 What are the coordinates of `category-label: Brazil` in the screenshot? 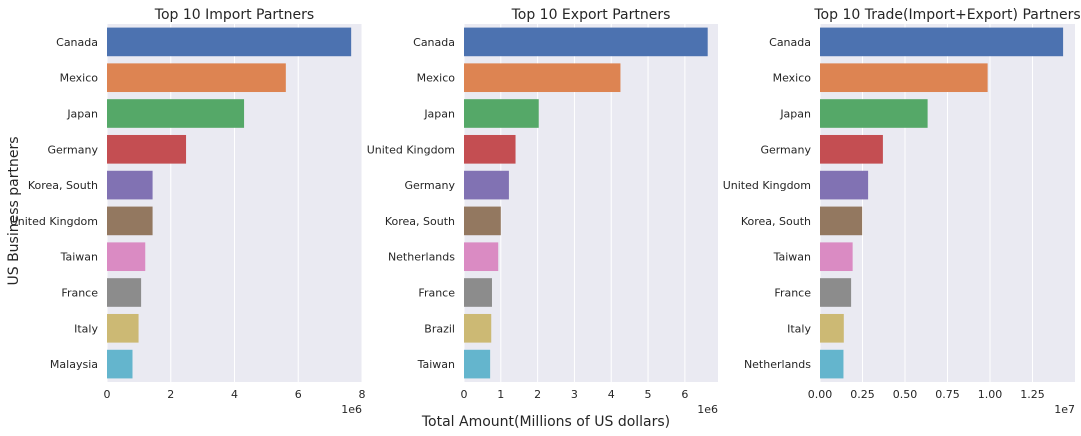 It's located at (439, 328).